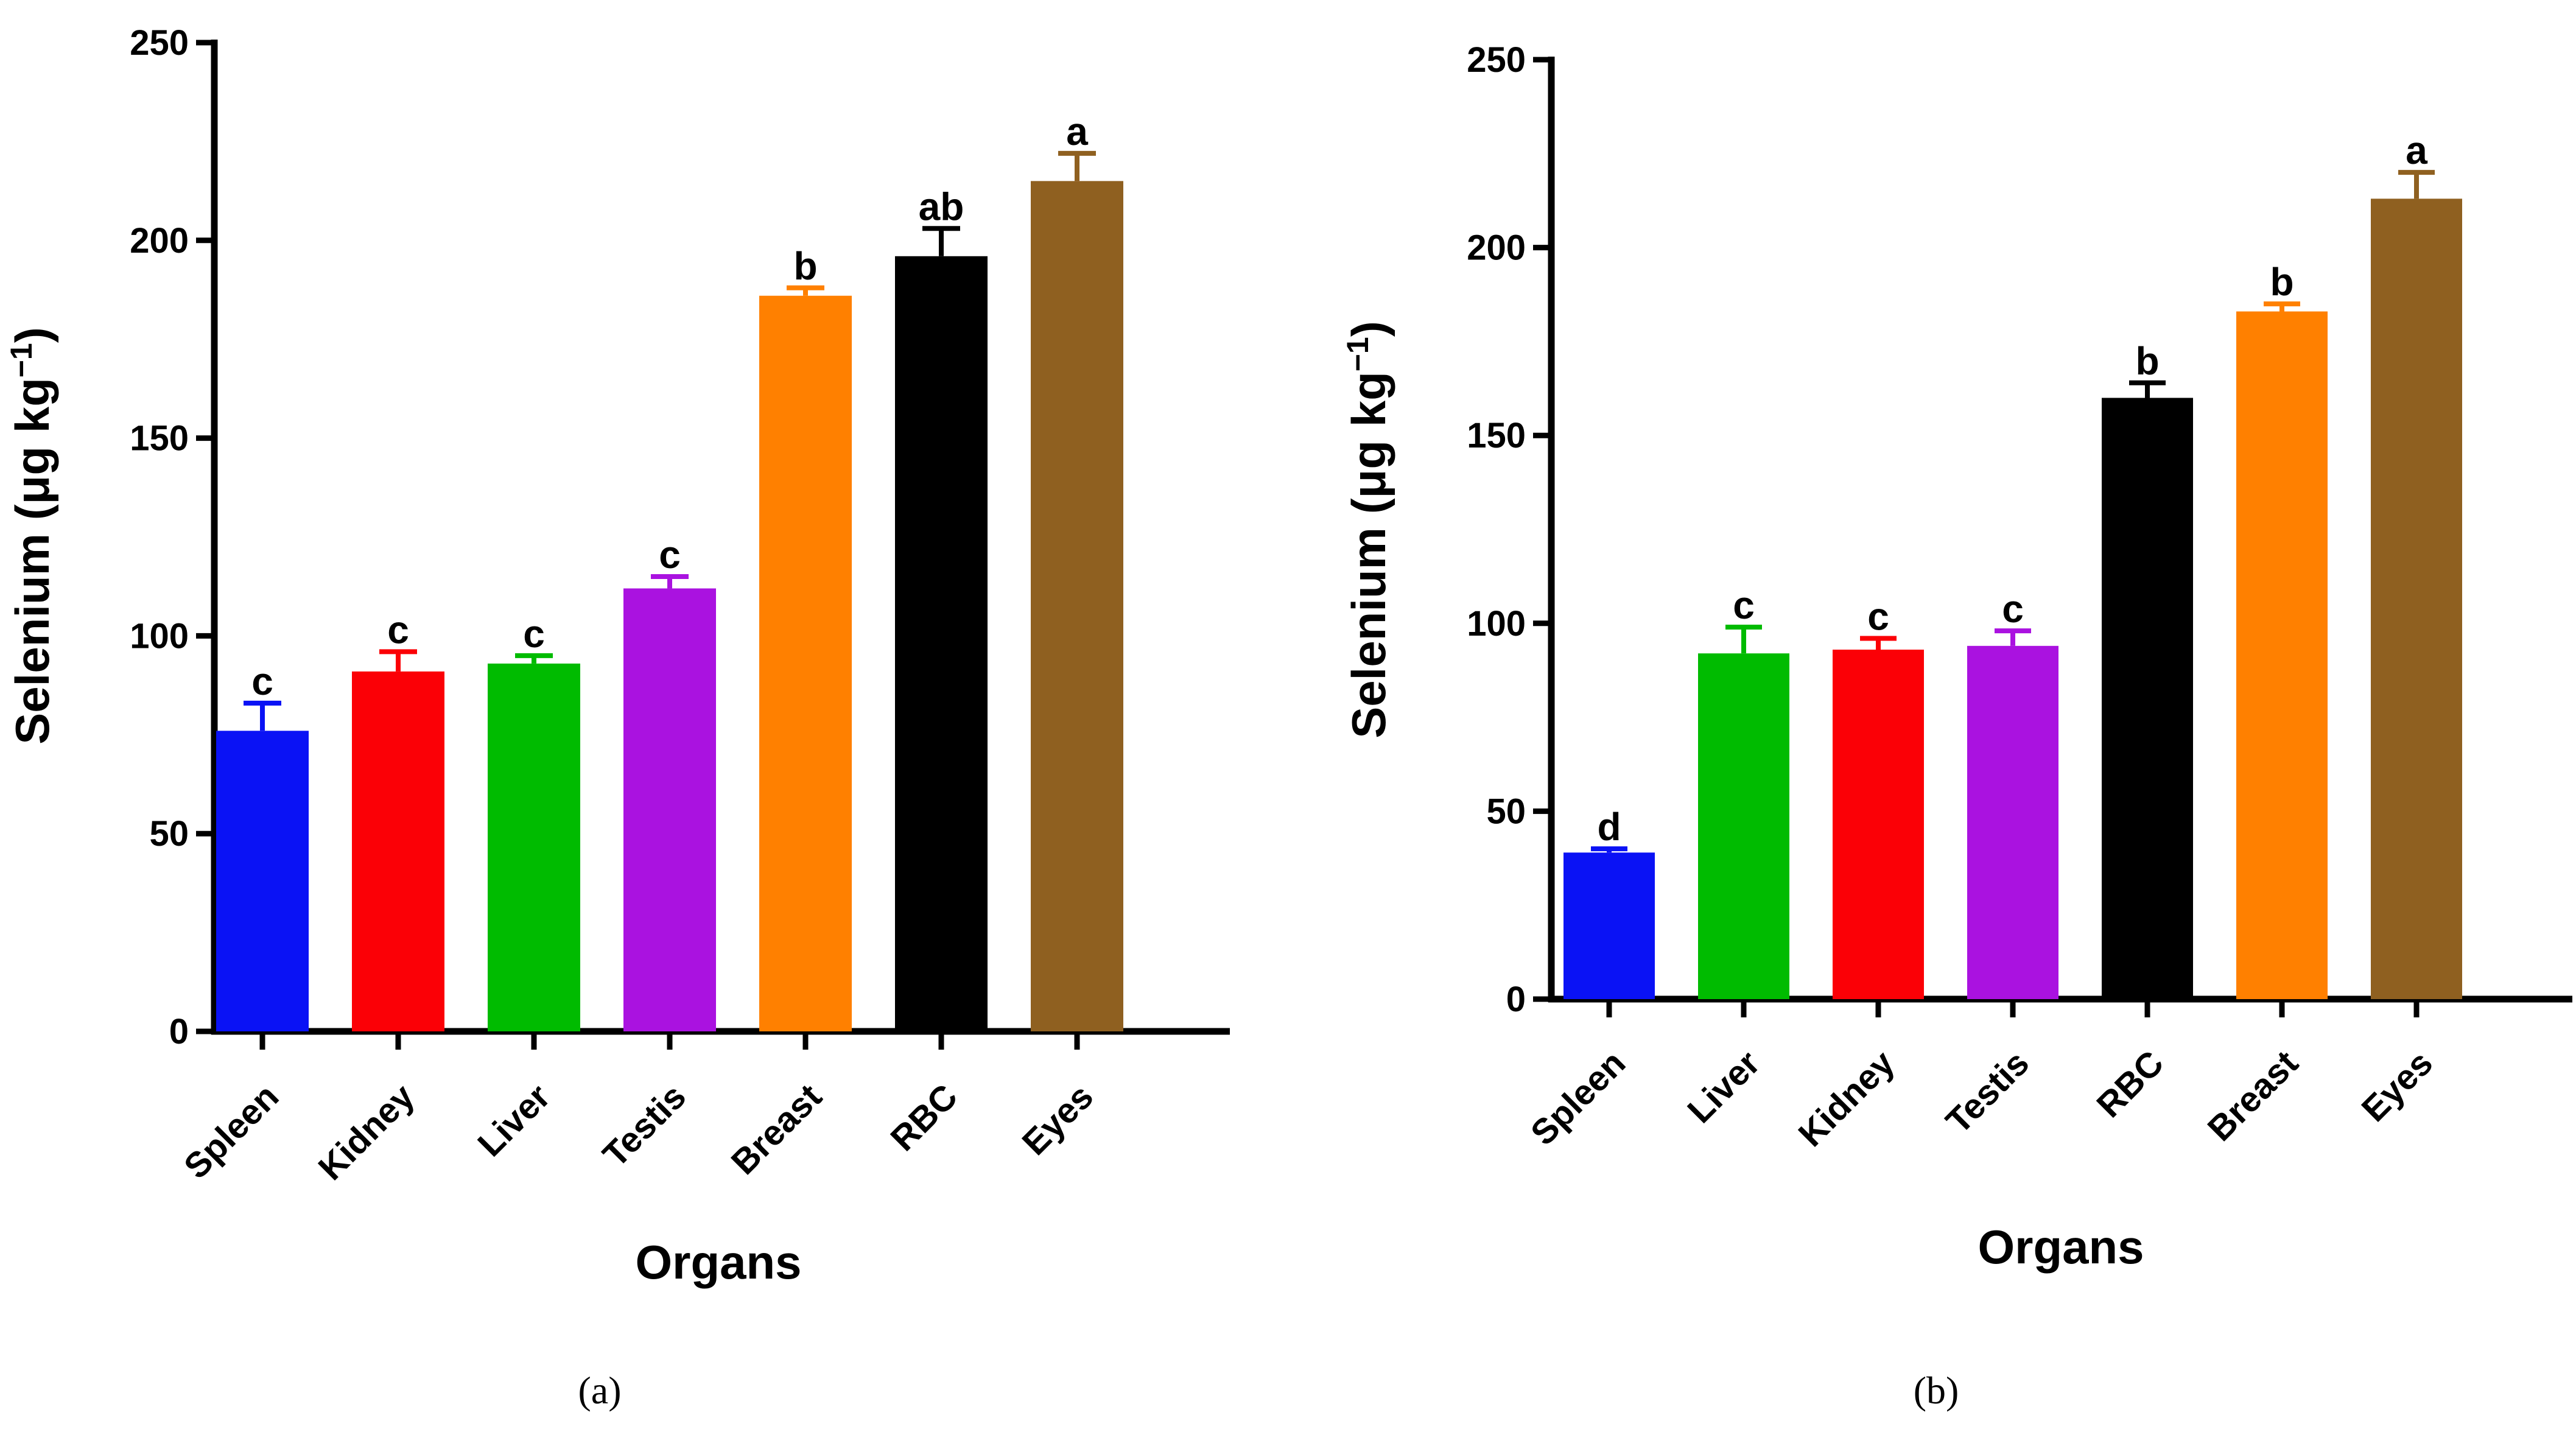 This screenshot has width=2576, height=1432. What do you see at coordinates (1936, 1390) in the screenshot?
I see `panel-caption: (b)` at bounding box center [1936, 1390].